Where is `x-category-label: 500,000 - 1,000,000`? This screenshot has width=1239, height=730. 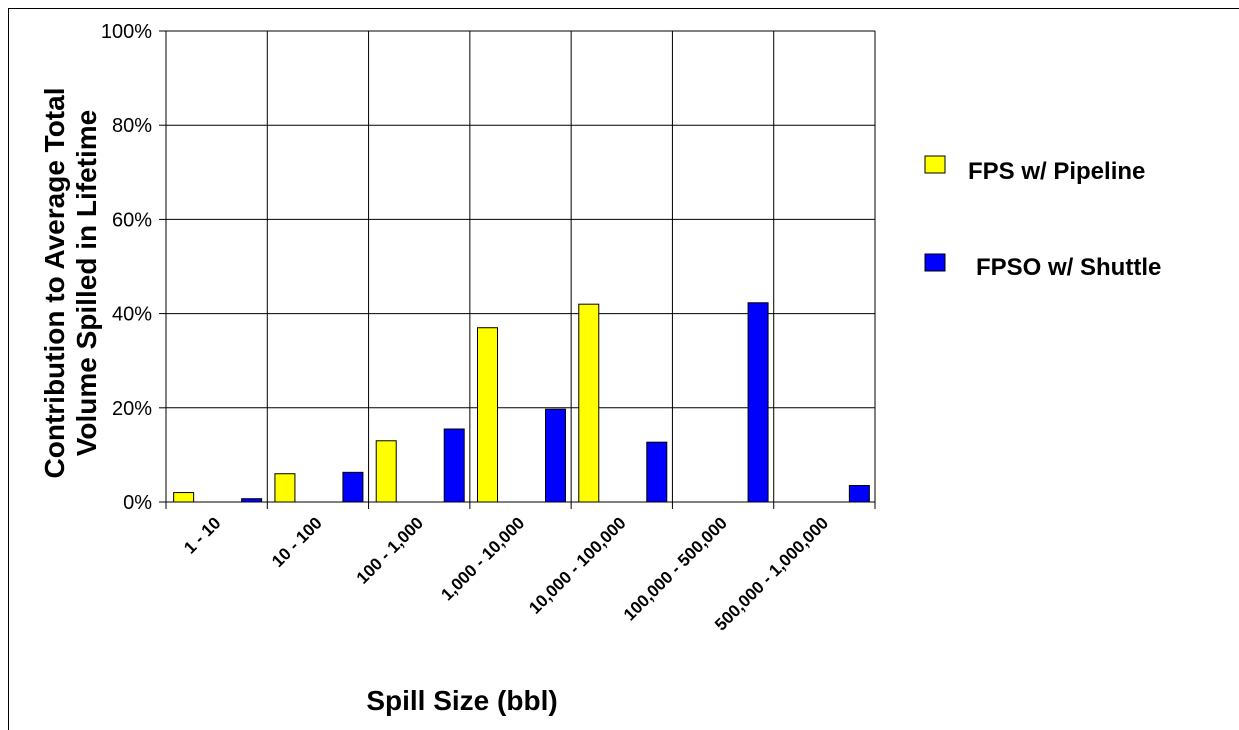 x-category-label: 500,000 - 1,000,000 is located at coordinates (771, 573).